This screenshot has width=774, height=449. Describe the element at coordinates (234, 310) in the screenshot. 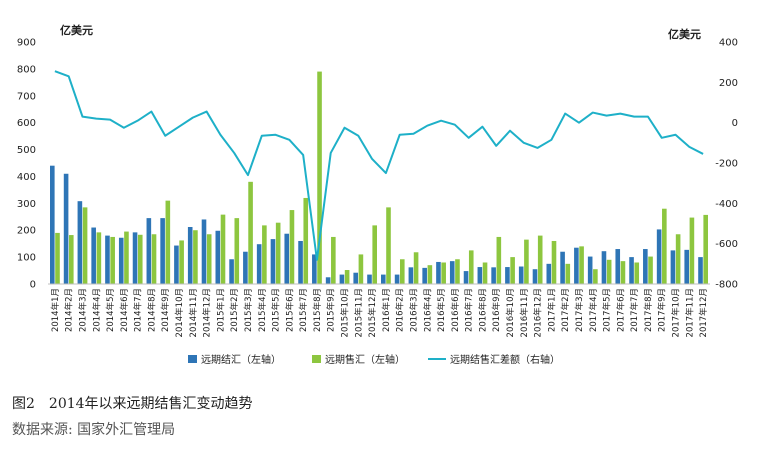

I see `x-tick-label: 2015年2月` at that location.